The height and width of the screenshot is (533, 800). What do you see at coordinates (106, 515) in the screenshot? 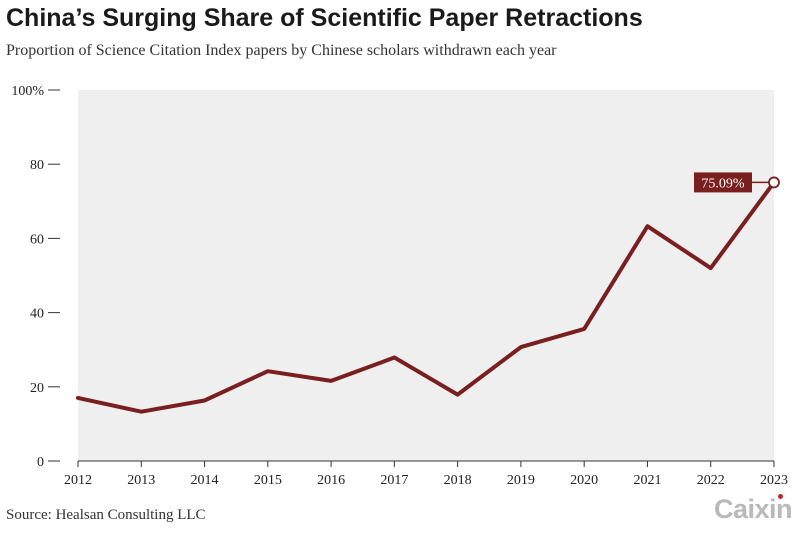
I see `source-note: Source: Healsan Consulting LLC` at bounding box center [106, 515].